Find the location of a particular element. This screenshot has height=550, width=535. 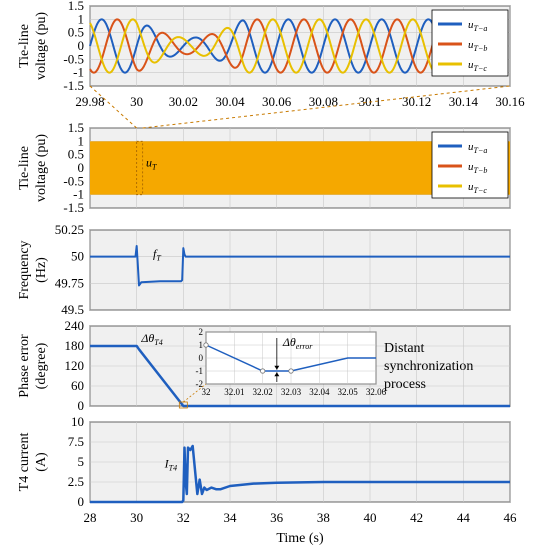

voltage-ytick: 0.5 is located at coordinates (76, 154).